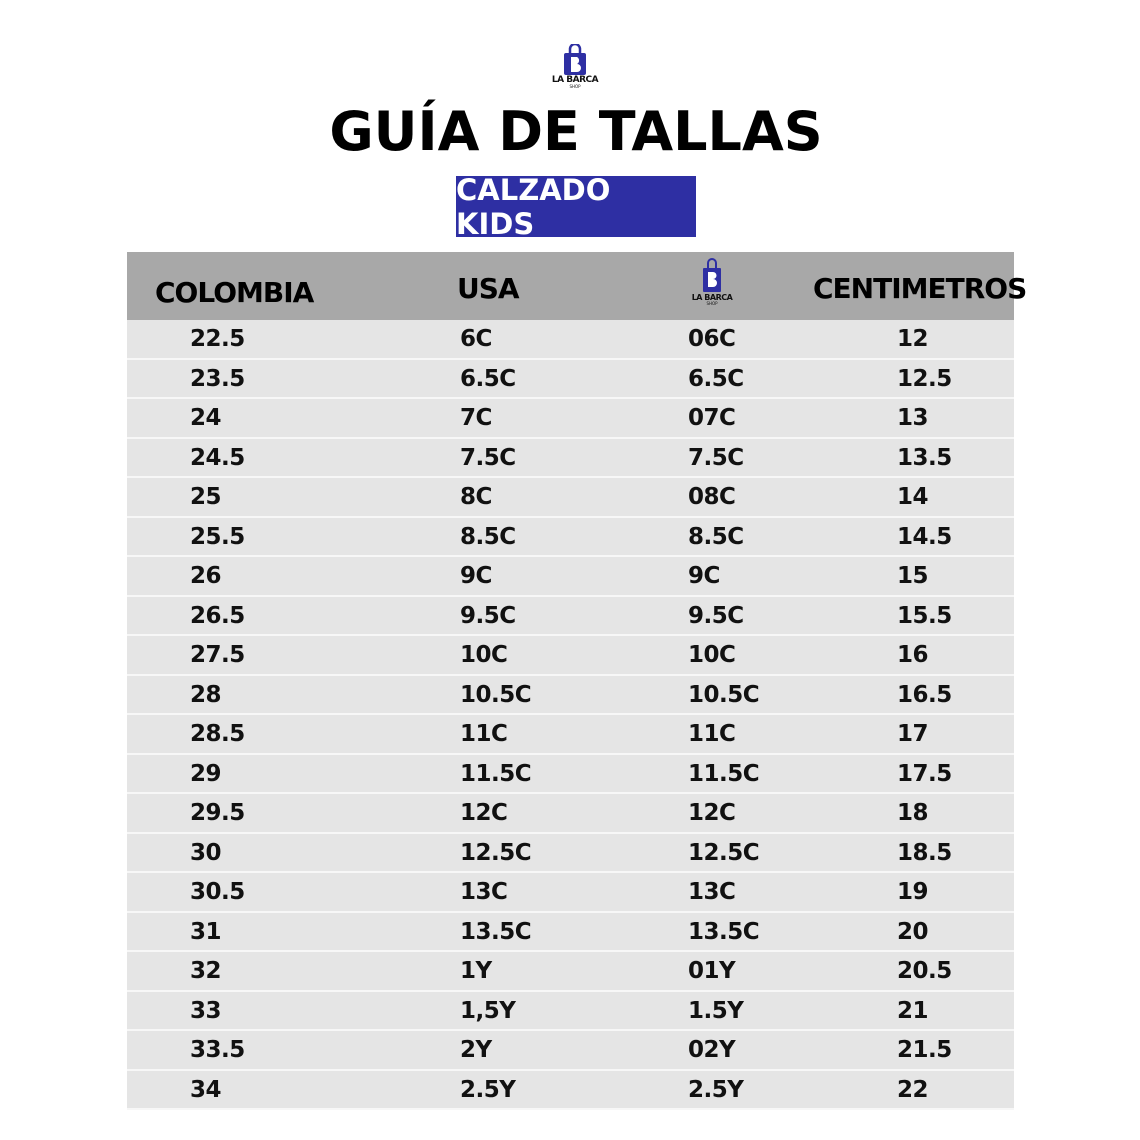 This screenshot has width=1140, height=1140. I want to click on cell-labarca: 08C, so click(712, 497).